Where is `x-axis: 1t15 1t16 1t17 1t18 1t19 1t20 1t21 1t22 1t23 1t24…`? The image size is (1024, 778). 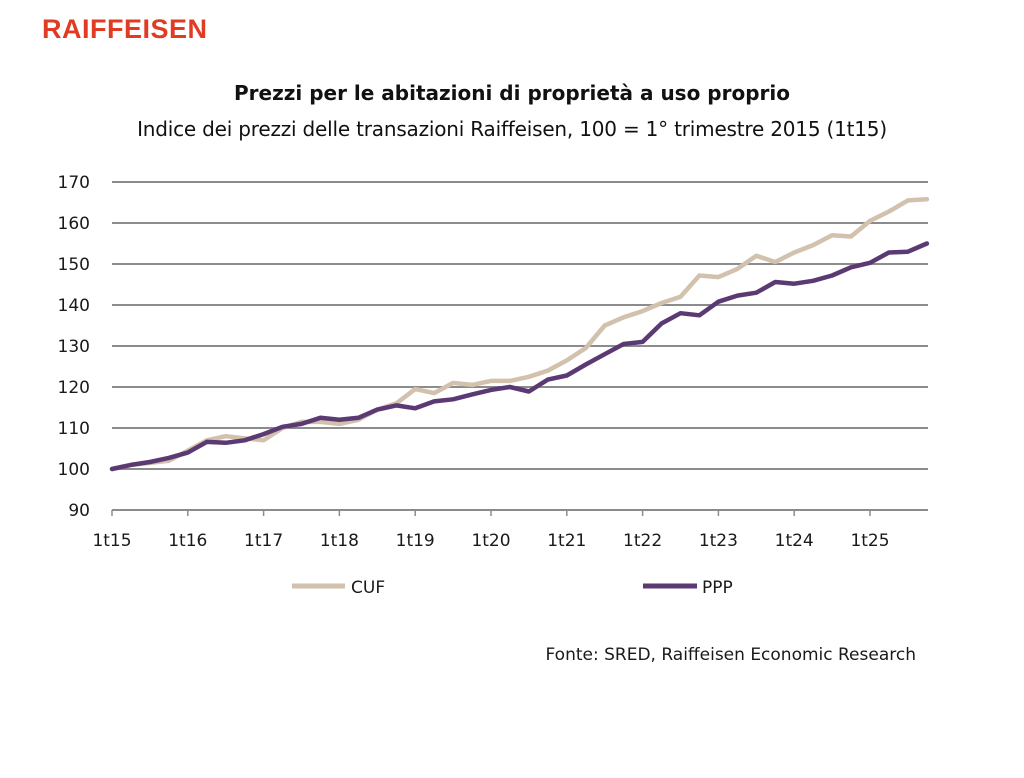 x-axis: 1t15 1t16 1t17 1t18 1t19 1t20 1t21 1t22 1t23 1t24… is located at coordinates (491, 530).